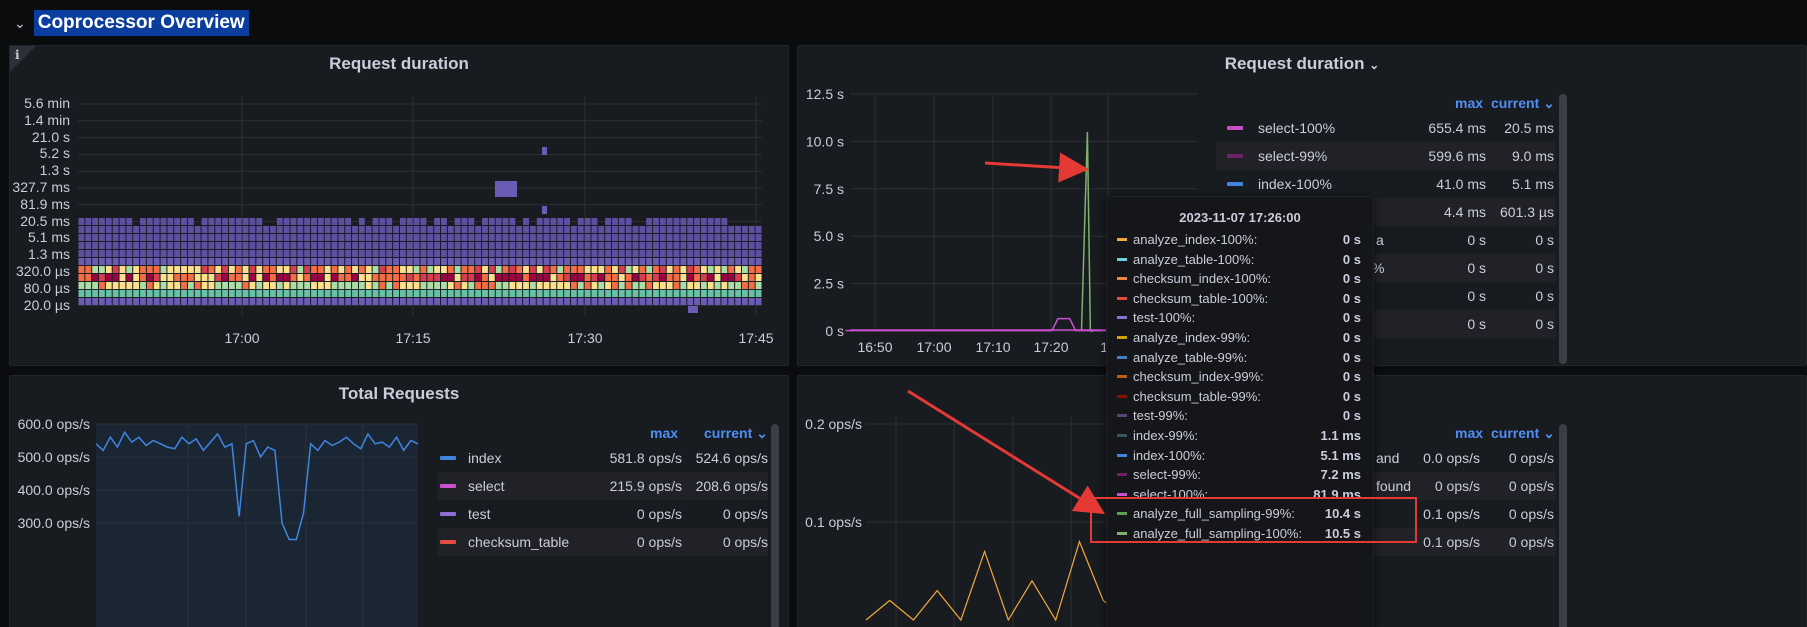 This screenshot has height=627, width=1807. What do you see at coordinates (1342, 514) in the screenshot?
I see `tooltip-value: 10.4 s` at bounding box center [1342, 514].